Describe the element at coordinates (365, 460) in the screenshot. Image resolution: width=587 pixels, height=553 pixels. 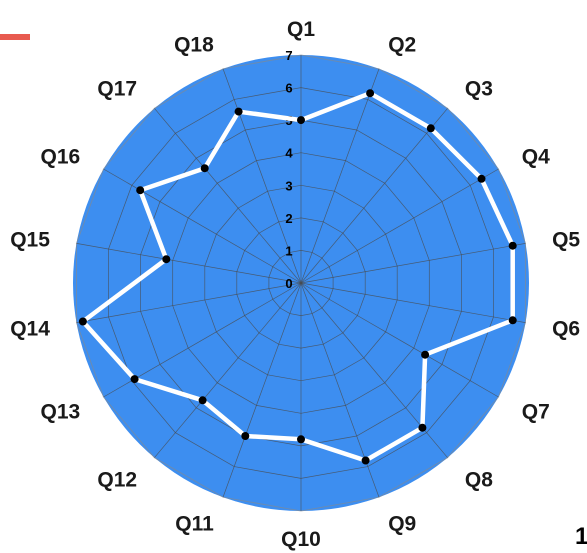
I see `data-point-q9` at that location.